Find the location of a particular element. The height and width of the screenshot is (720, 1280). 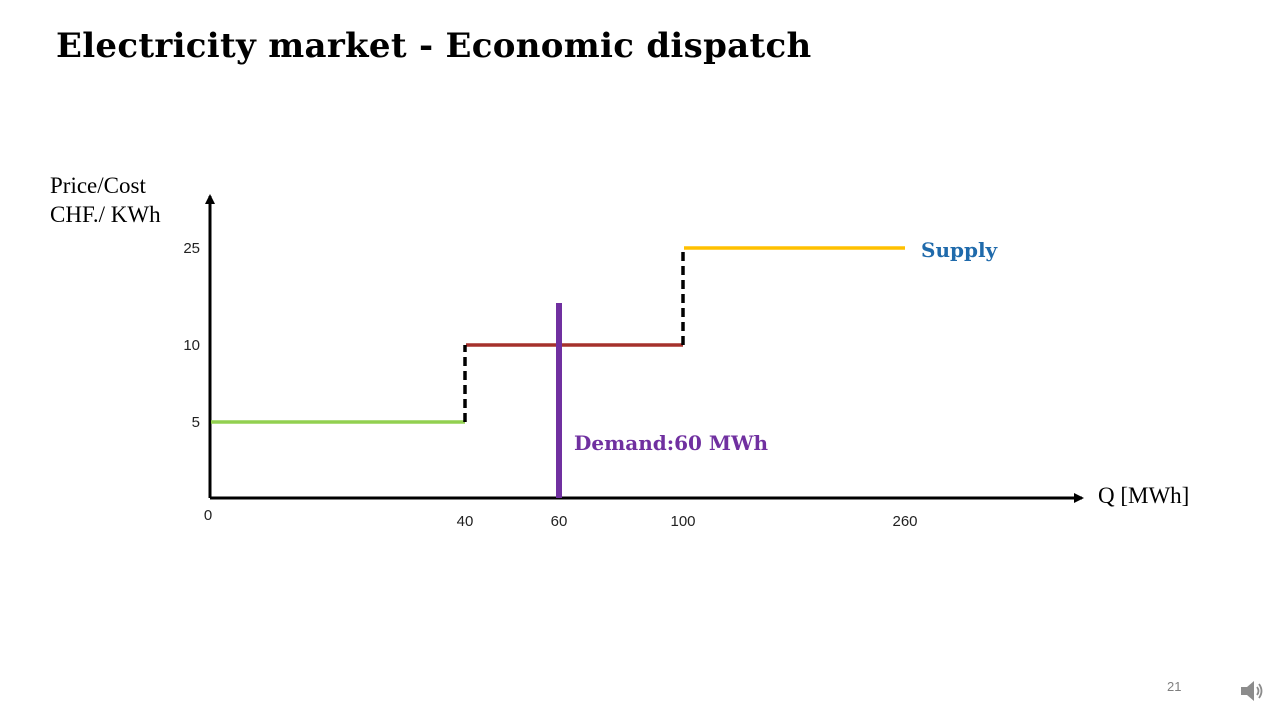

speaker-icon is located at coordinates (1252, 691).